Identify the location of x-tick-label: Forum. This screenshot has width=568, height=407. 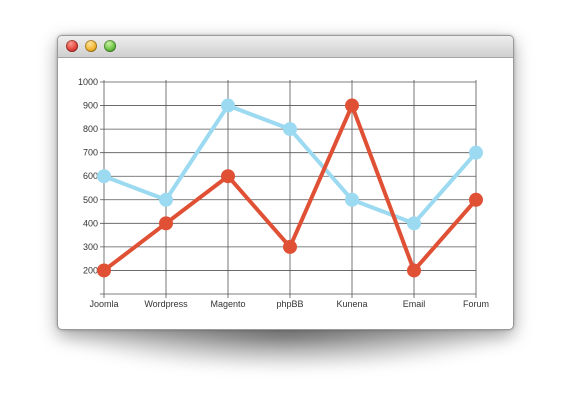
(476, 304).